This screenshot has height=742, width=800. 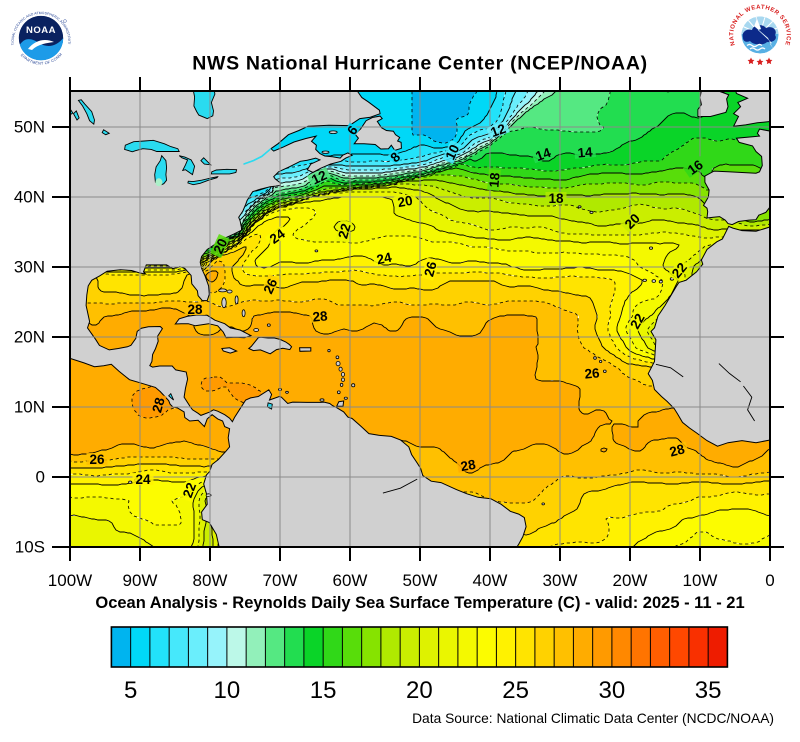 What do you see at coordinates (29, 127) in the screenshot?
I see `svg-text: 50N` at bounding box center [29, 127].